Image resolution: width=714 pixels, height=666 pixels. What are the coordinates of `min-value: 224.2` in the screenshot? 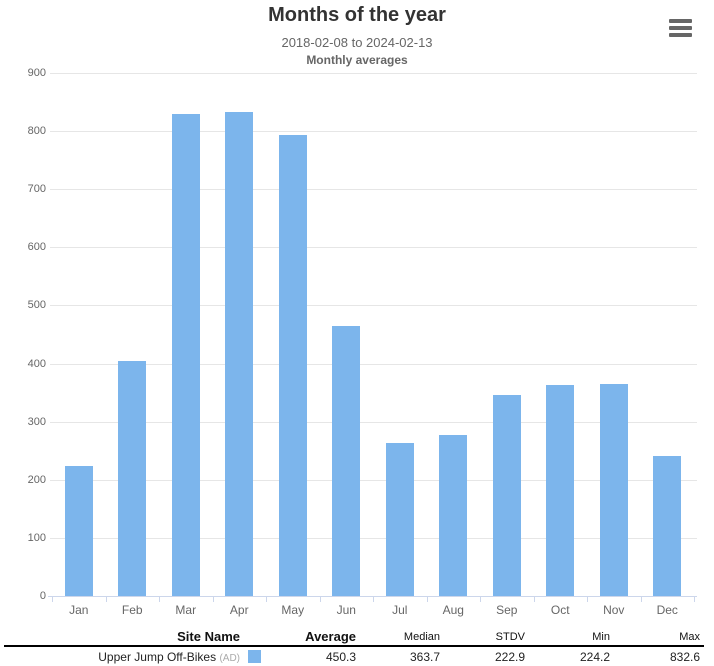 It's located at (594, 657).